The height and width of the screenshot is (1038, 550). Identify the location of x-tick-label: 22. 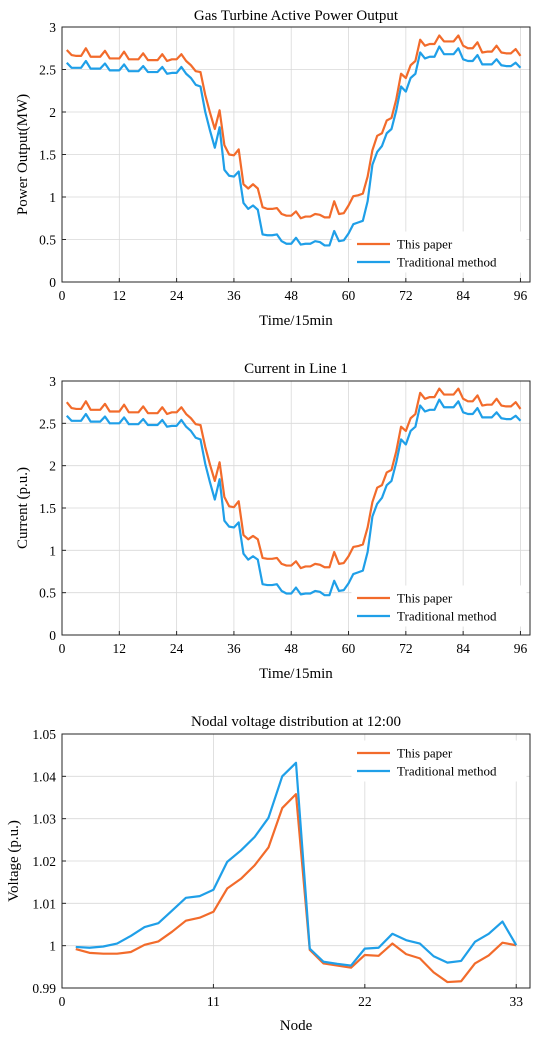
(365, 1001).